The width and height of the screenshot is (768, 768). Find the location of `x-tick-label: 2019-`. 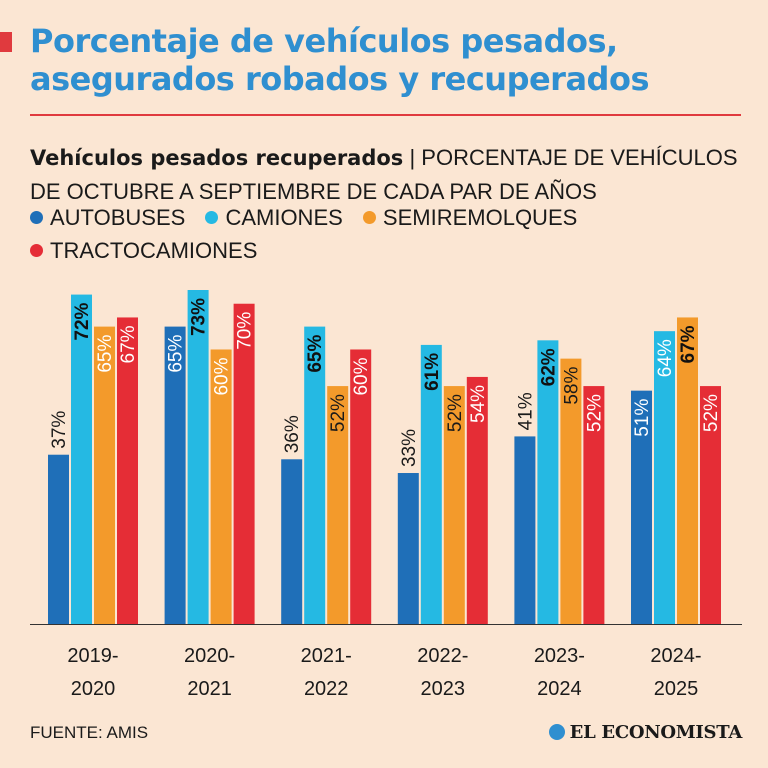

x-tick-label: 2019- is located at coordinates (92, 656).